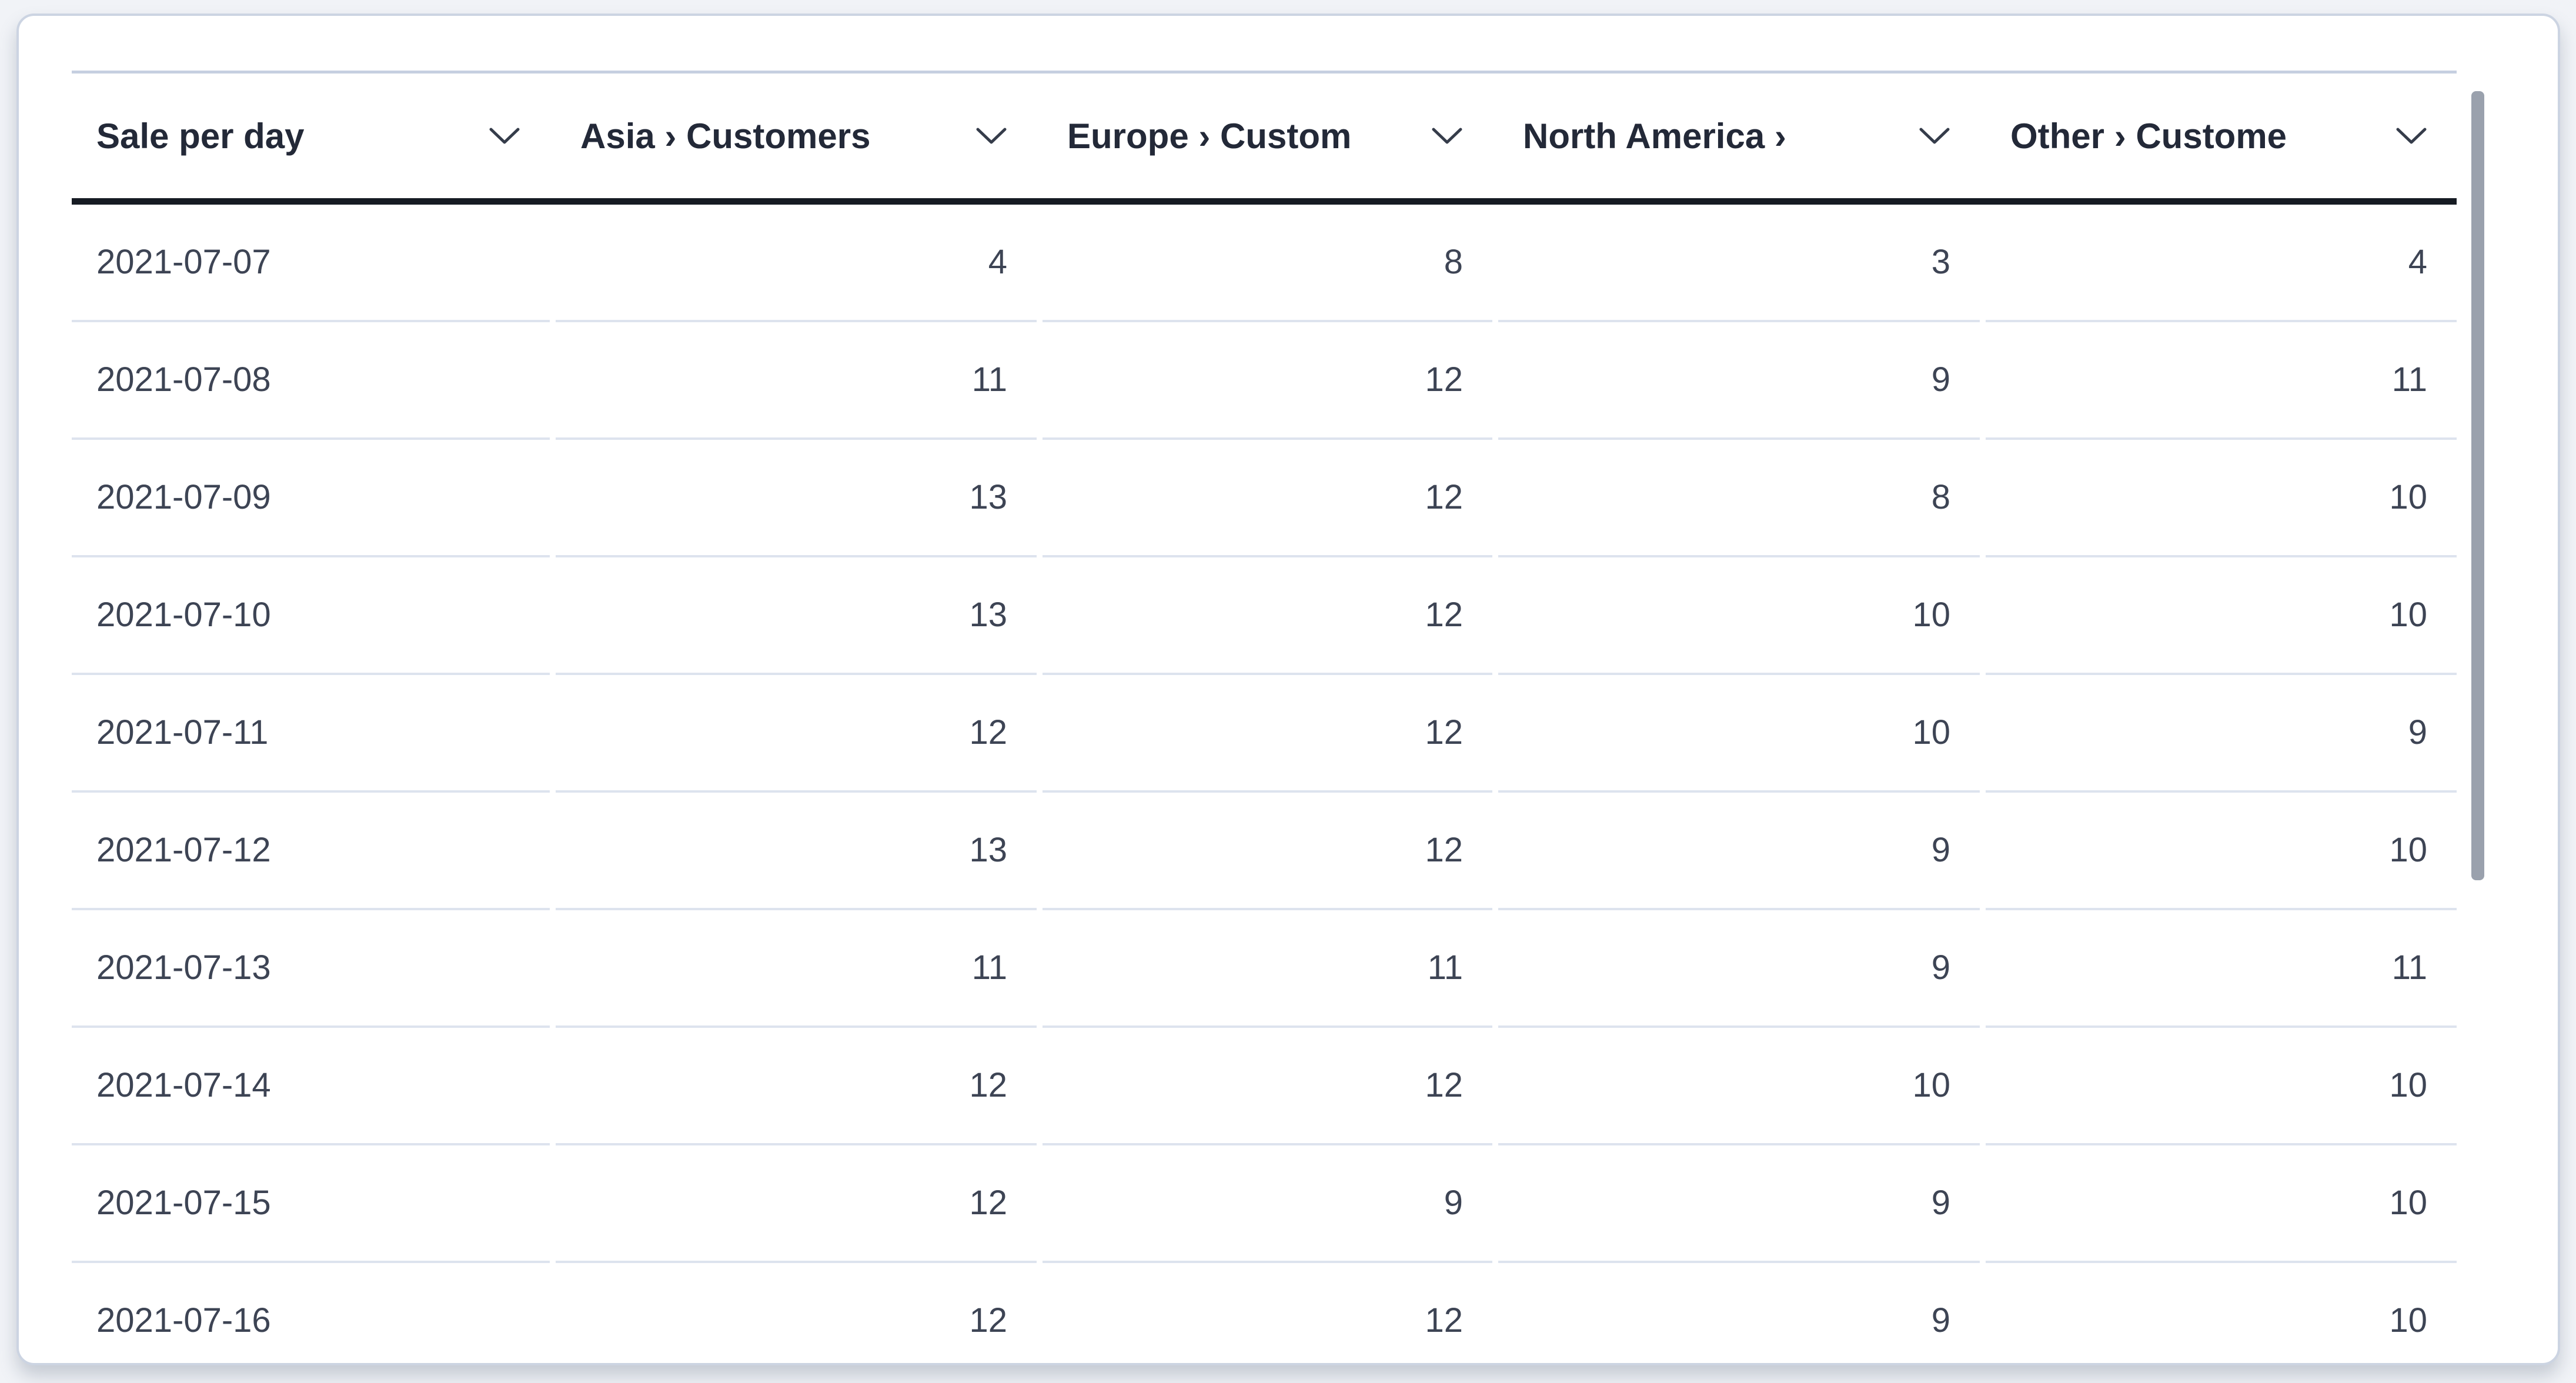 Image resolution: width=2576 pixels, height=1383 pixels. I want to click on column-header-other-customers: Other › Custome, so click(2221, 136).